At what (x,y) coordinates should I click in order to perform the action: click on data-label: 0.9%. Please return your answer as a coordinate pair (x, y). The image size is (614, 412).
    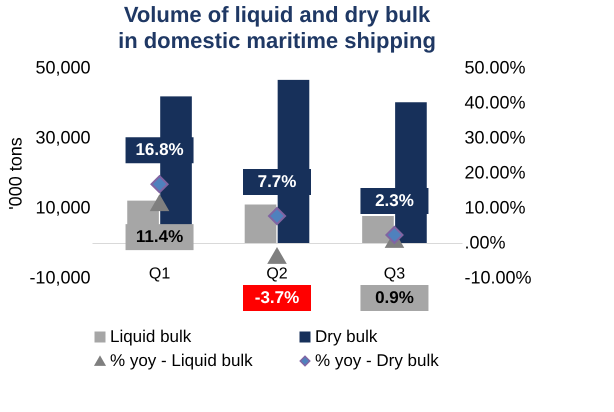
    Looking at the image, I should click on (394, 297).